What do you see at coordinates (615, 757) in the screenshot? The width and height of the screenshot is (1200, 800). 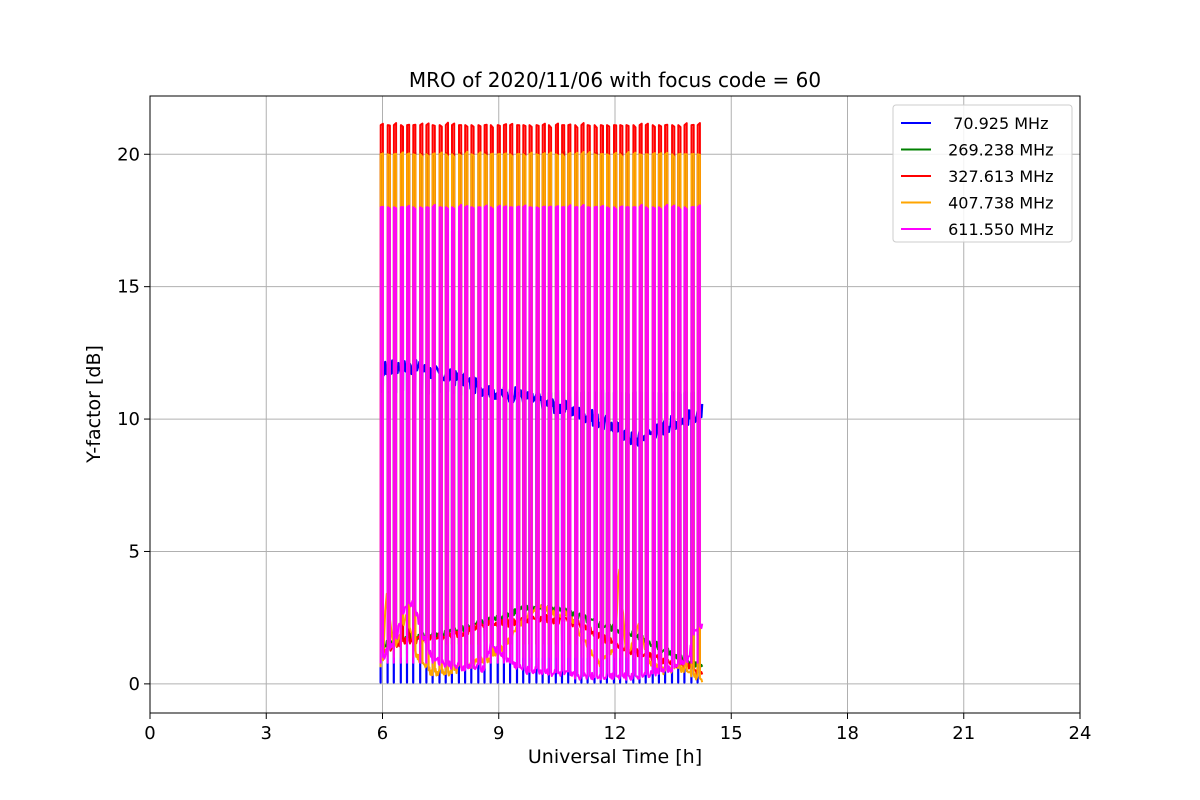 I see `x-axis-label: Universal Time [h]` at bounding box center [615, 757].